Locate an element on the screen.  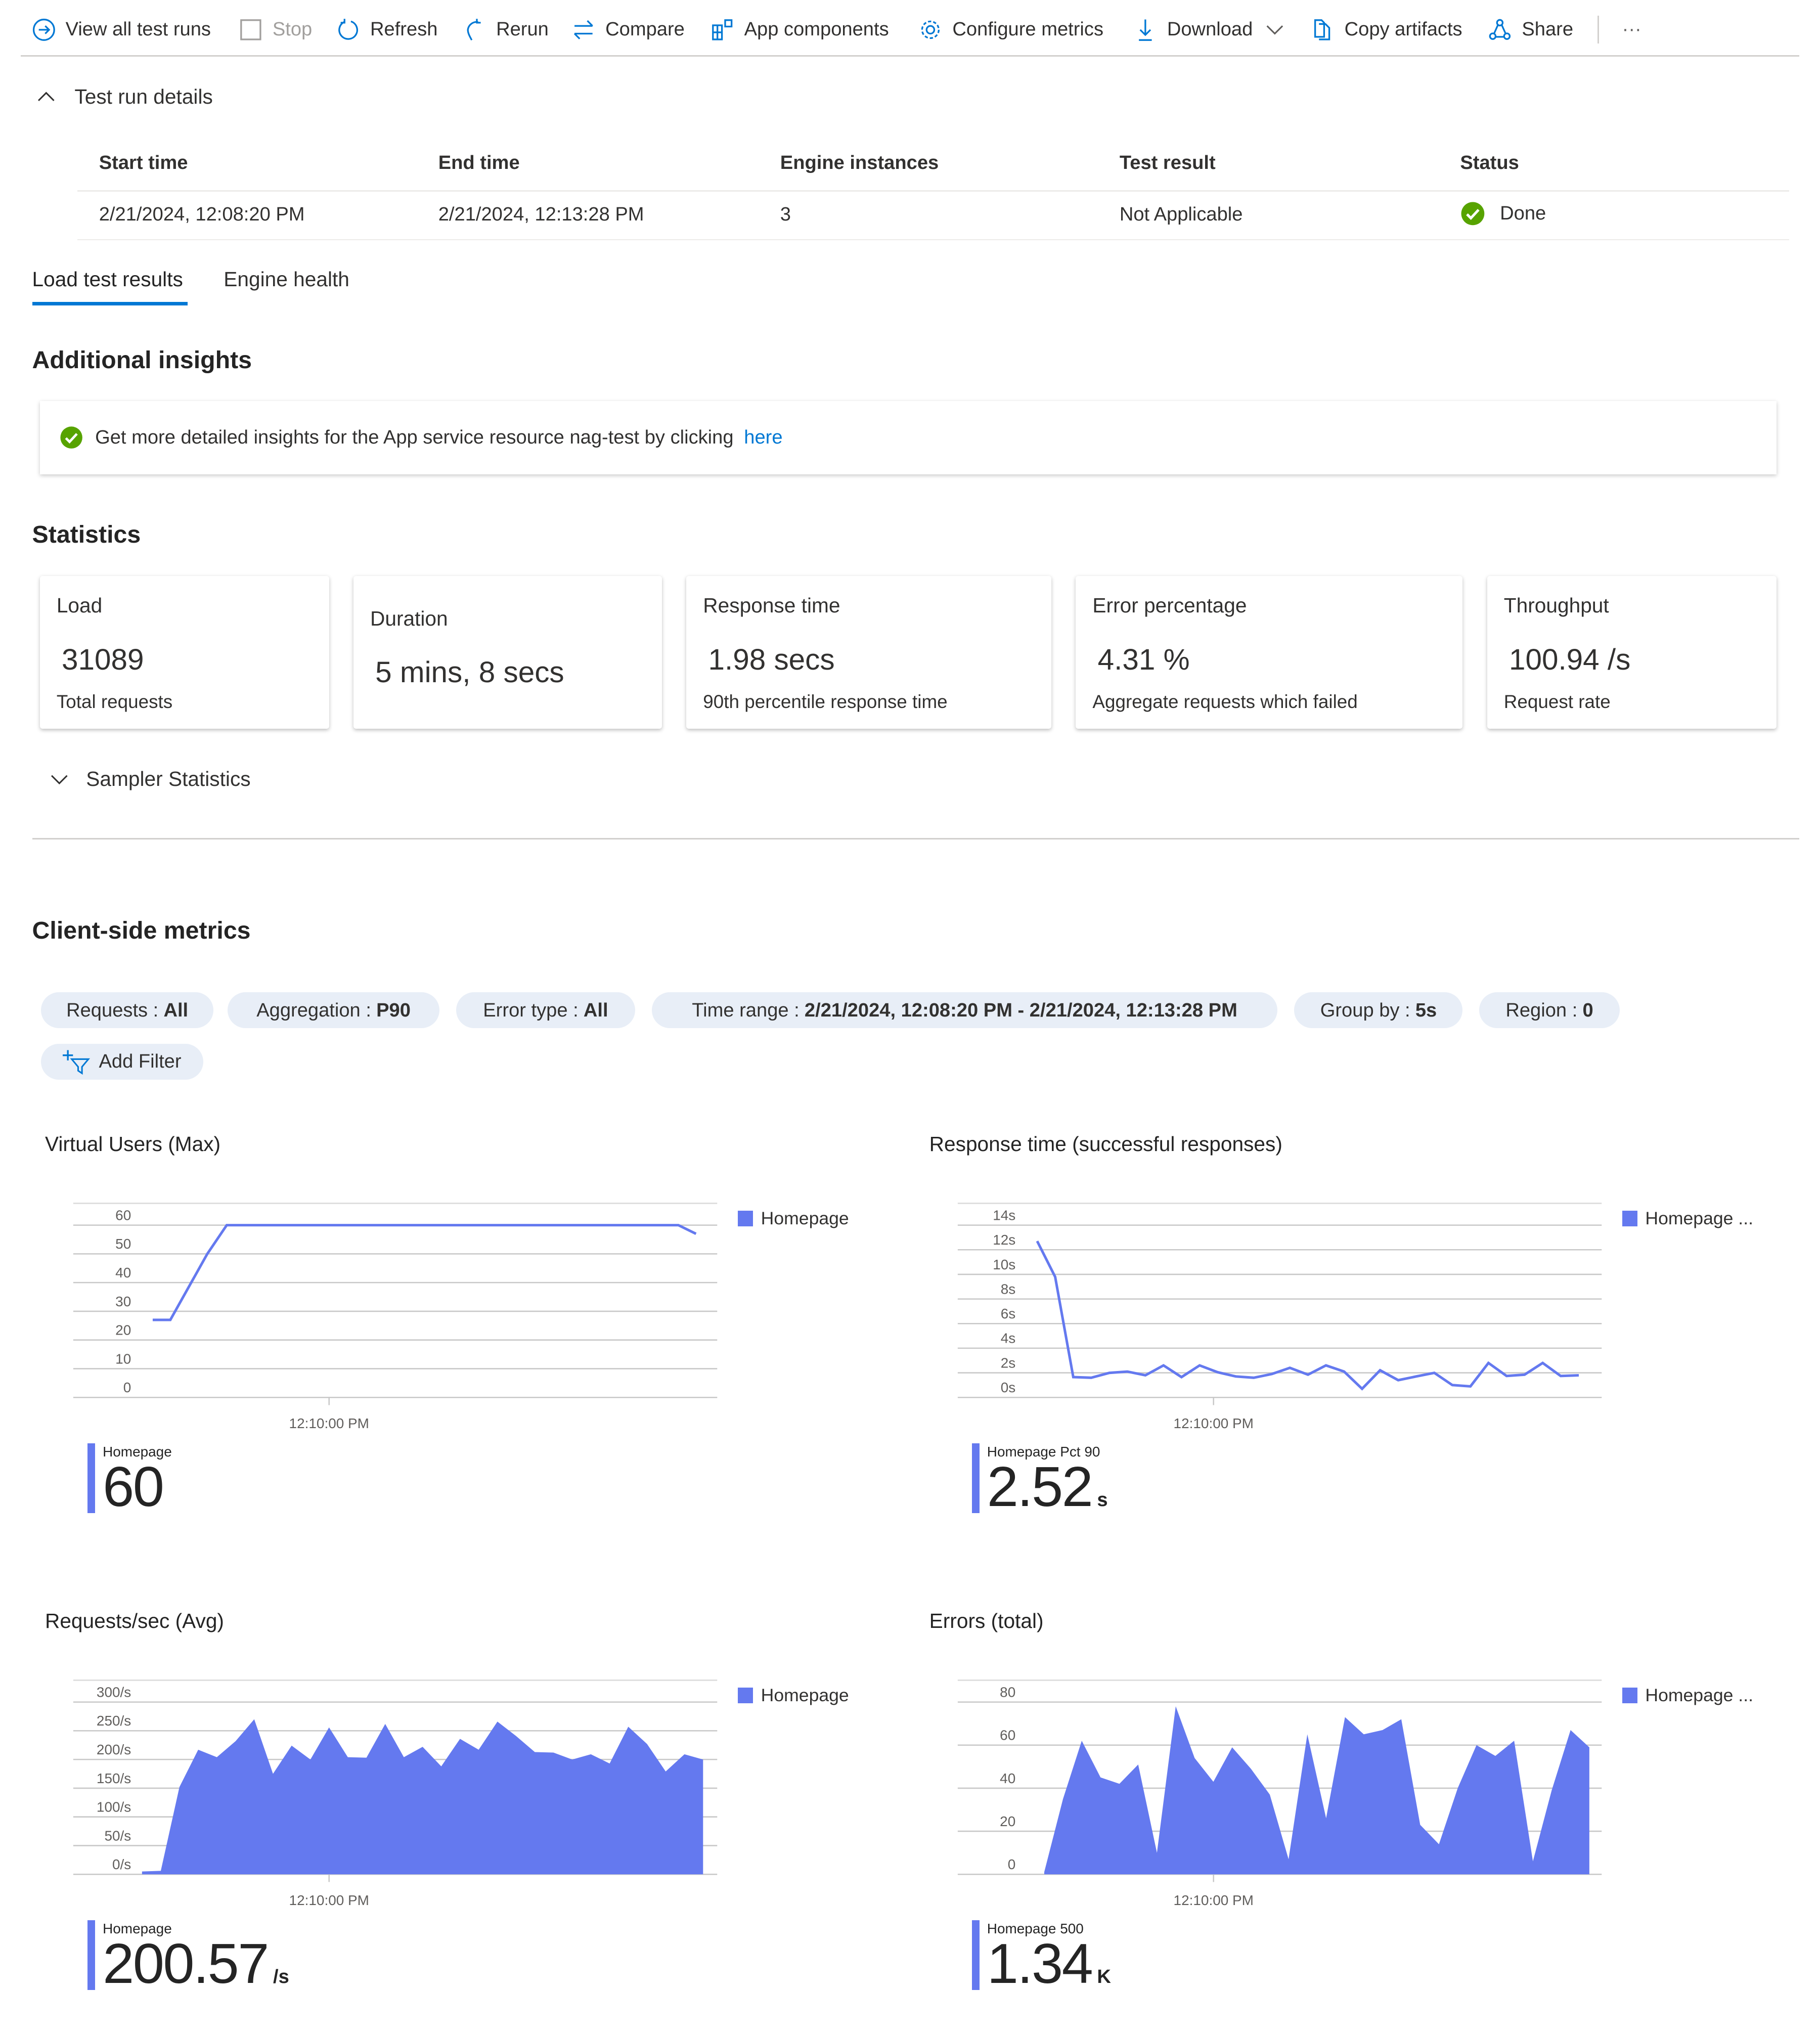
stat-title: Response time is located at coordinates (771, 606).